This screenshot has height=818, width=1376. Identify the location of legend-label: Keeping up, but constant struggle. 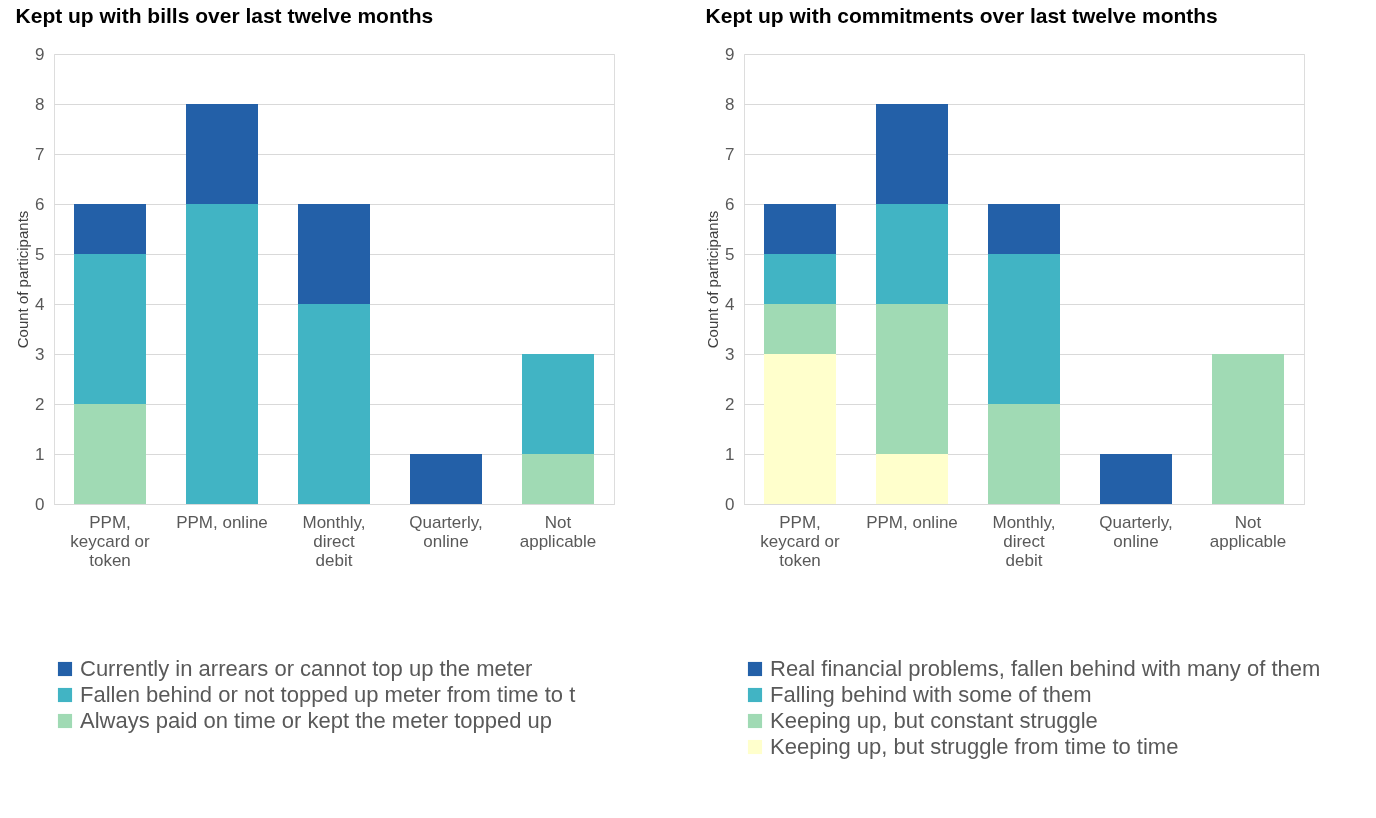
(934, 720).